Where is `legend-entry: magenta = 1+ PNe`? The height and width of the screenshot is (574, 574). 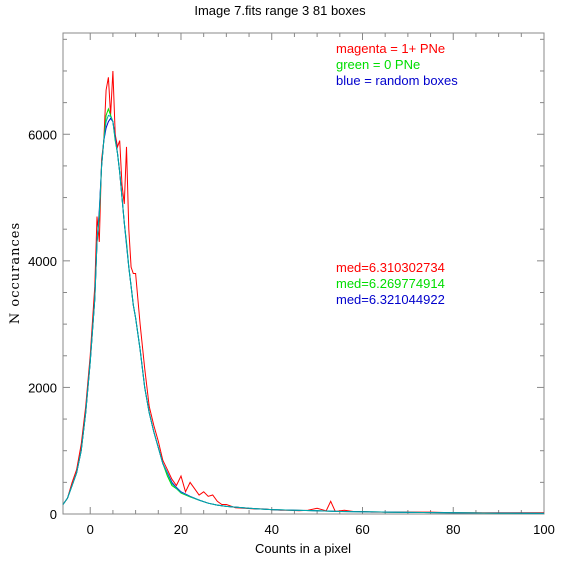 legend-entry: magenta = 1+ PNe is located at coordinates (390, 48).